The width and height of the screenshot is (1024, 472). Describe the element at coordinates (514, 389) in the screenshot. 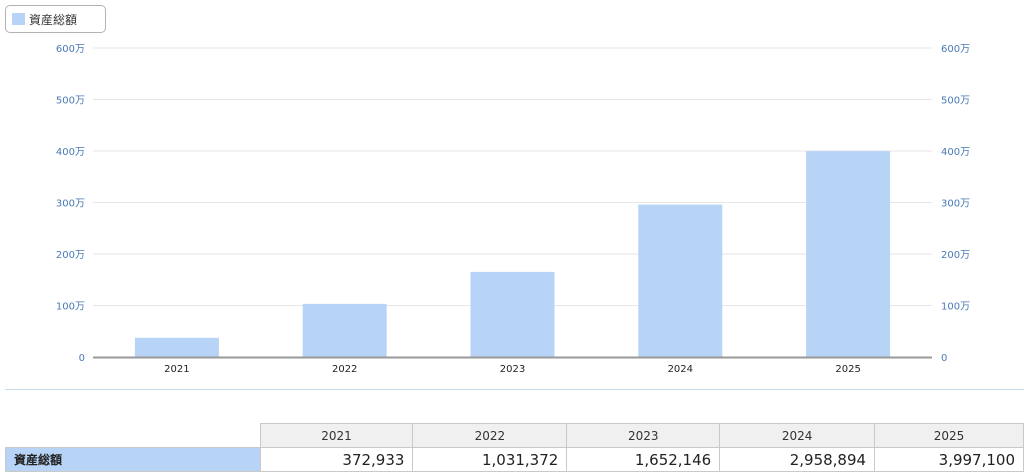

I see `divider` at that location.